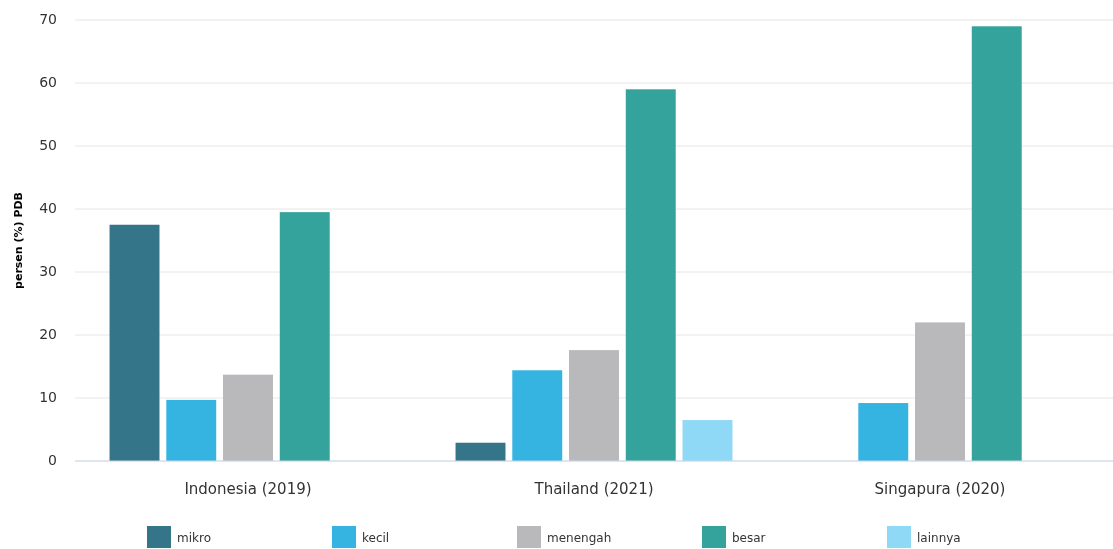  What do you see at coordinates (48, 145) in the screenshot?
I see `y-tick-label: 50` at bounding box center [48, 145].